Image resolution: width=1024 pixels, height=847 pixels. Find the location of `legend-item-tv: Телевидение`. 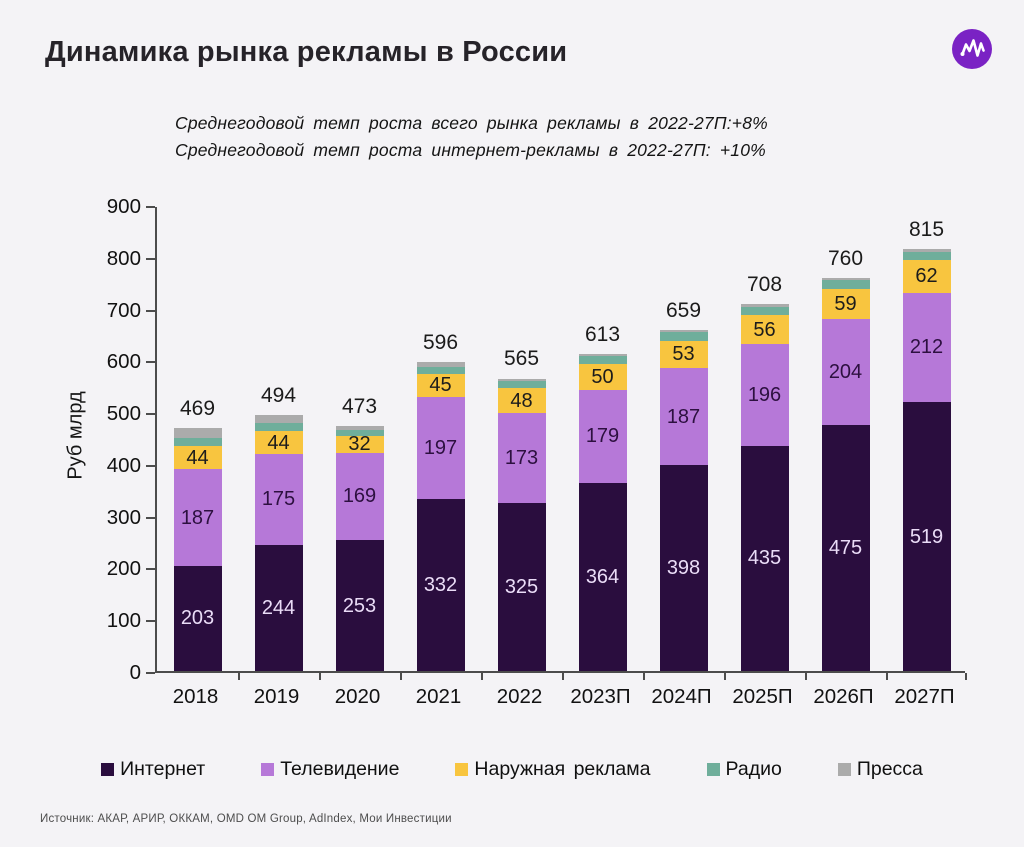

legend-item-tv: Телевидение is located at coordinates (330, 769).